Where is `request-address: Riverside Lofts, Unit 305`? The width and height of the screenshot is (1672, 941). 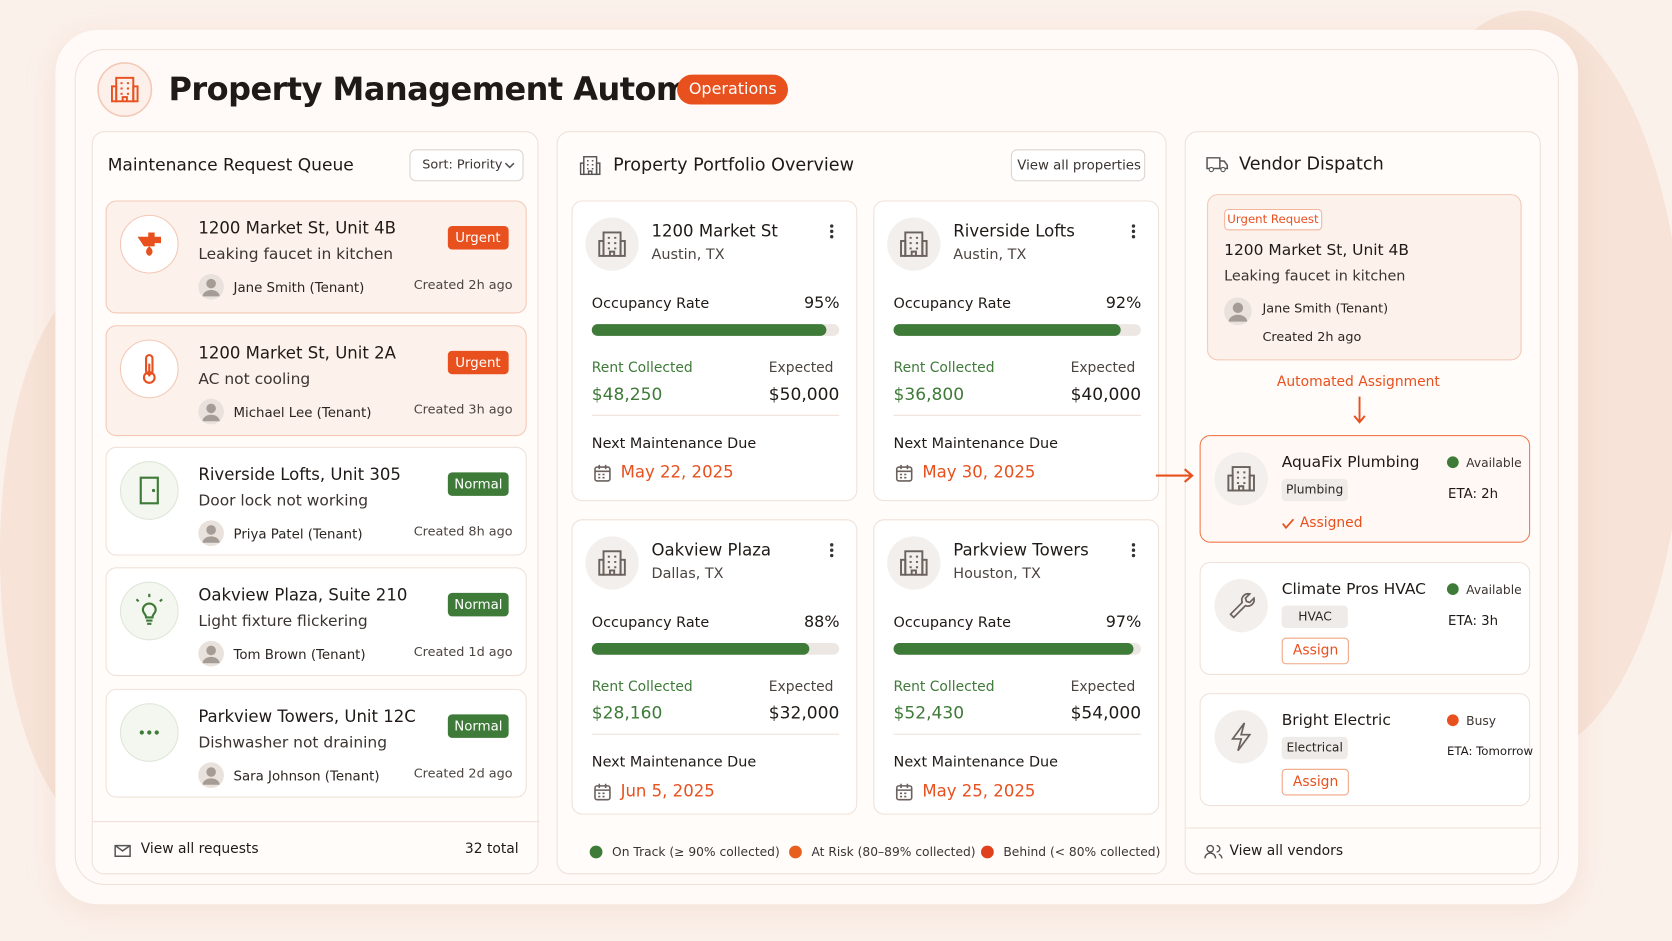 request-address: Riverside Lofts, Unit 305 is located at coordinates (299, 474).